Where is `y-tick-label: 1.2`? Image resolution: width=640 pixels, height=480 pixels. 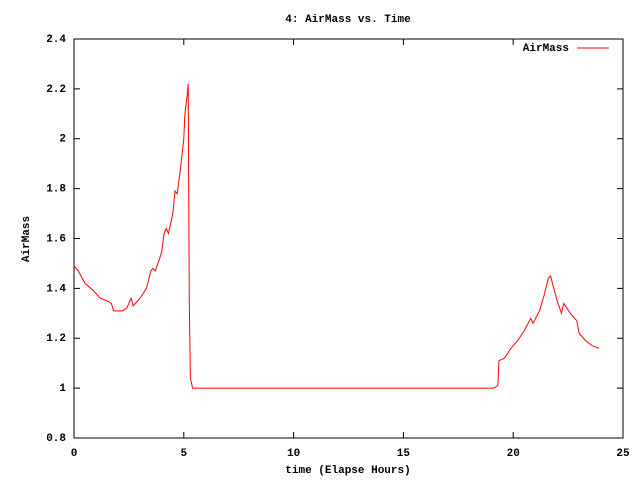
y-tick-label: 1.2 is located at coordinates (56, 339).